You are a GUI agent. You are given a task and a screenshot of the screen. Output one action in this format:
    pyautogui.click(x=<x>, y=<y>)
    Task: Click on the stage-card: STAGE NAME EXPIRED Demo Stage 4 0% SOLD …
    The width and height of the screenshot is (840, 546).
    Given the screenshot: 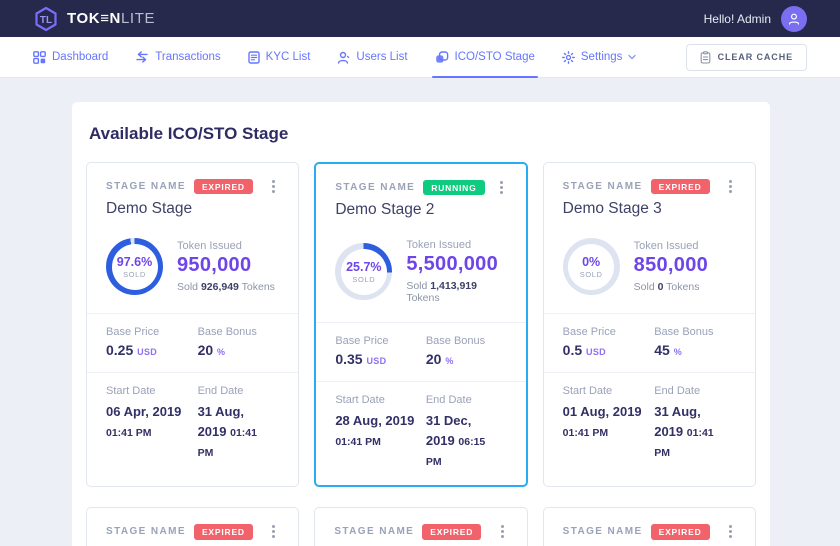 What is the action you would take?
    pyautogui.click(x=193, y=526)
    